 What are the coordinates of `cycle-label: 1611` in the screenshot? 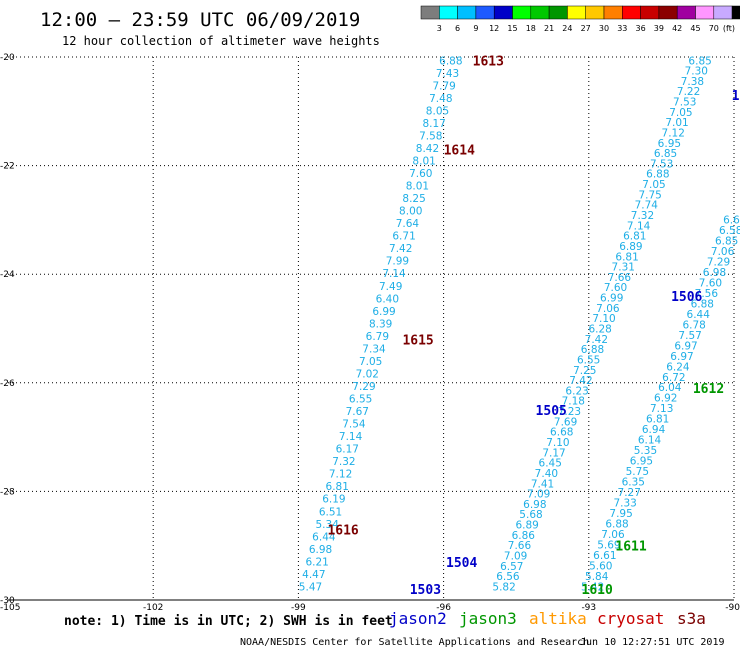 It's located at (630, 547).